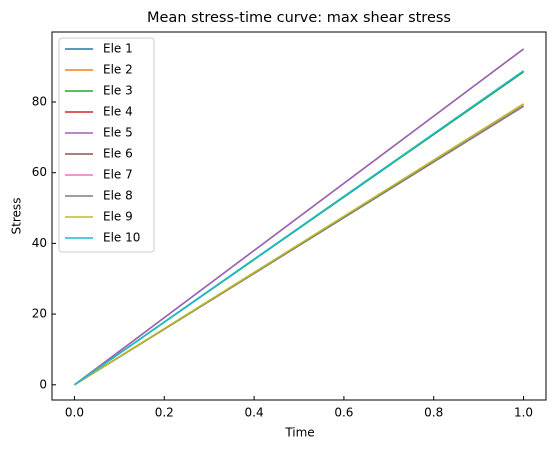 The width and height of the screenshot is (558, 450). I want to click on y-axis-label: Stress, so click(17, 216).